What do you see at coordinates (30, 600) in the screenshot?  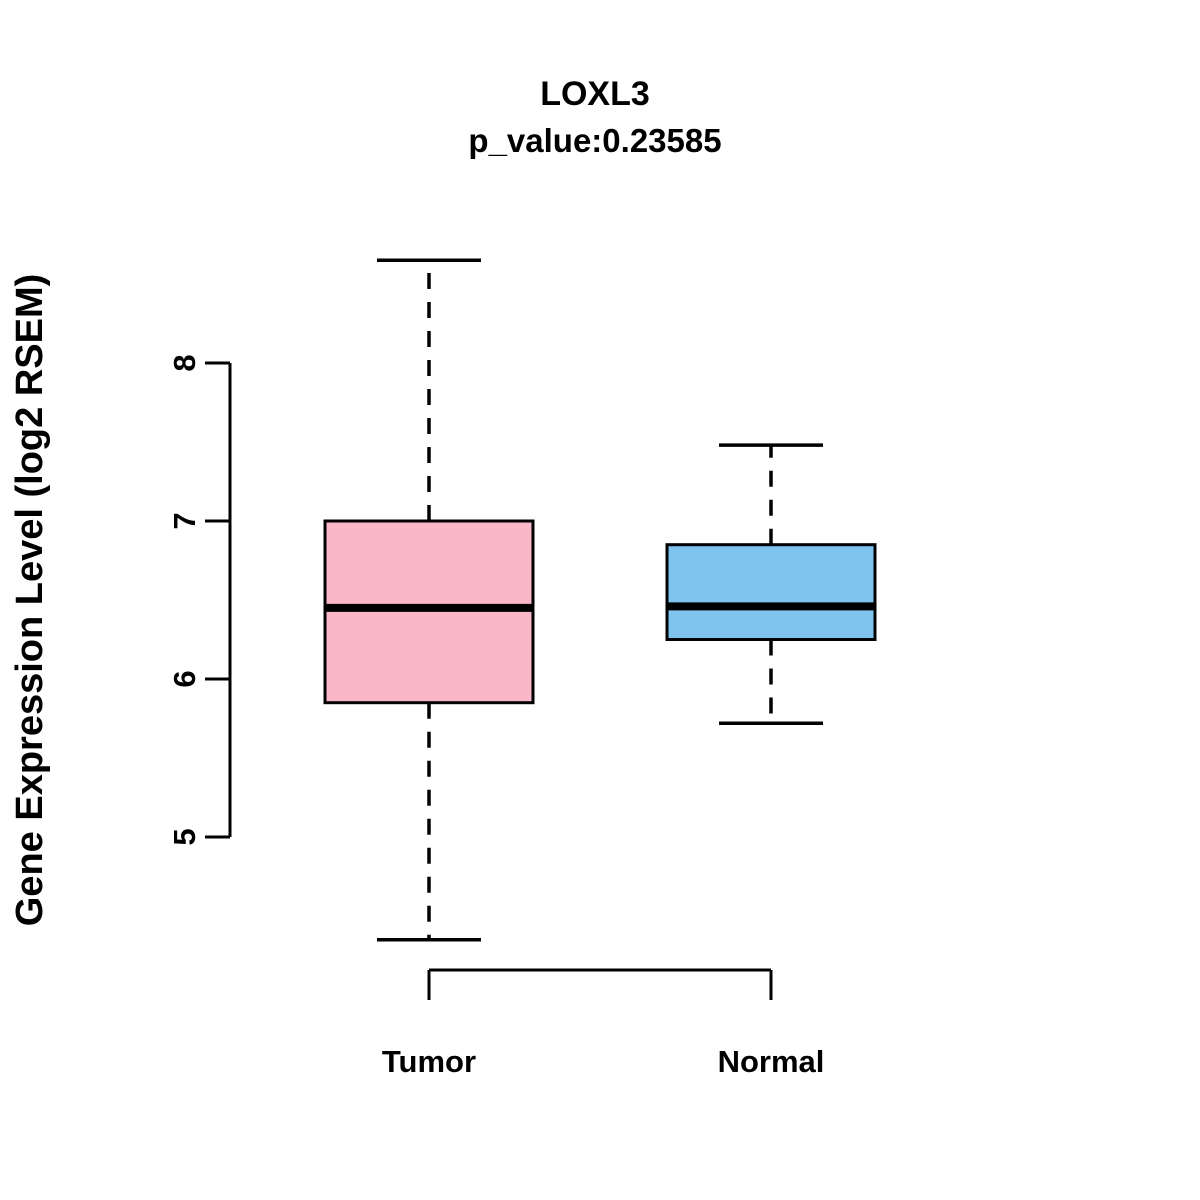 I see `y-axis-title: Gene Expression Level (log2 RSEM)` at bounding box center [30, 600].